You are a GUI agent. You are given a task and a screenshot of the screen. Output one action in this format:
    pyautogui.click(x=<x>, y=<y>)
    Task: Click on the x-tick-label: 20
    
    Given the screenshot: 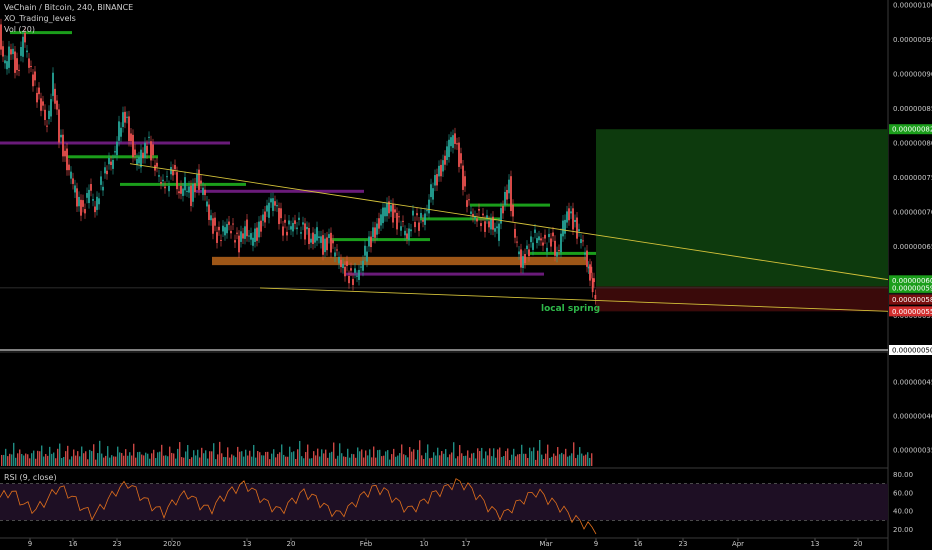 What is the action you would take?
    pyautogui.click(x=858, y=544)
    